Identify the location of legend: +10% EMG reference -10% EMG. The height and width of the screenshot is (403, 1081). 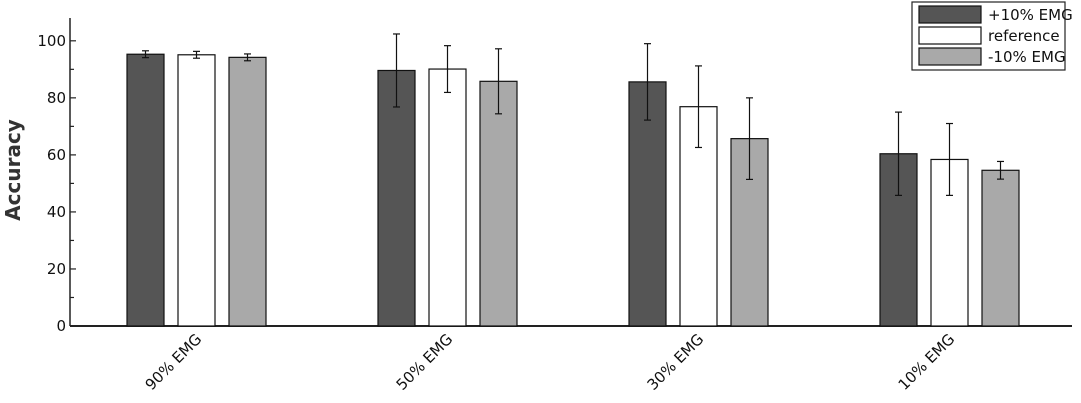
(992, 36).